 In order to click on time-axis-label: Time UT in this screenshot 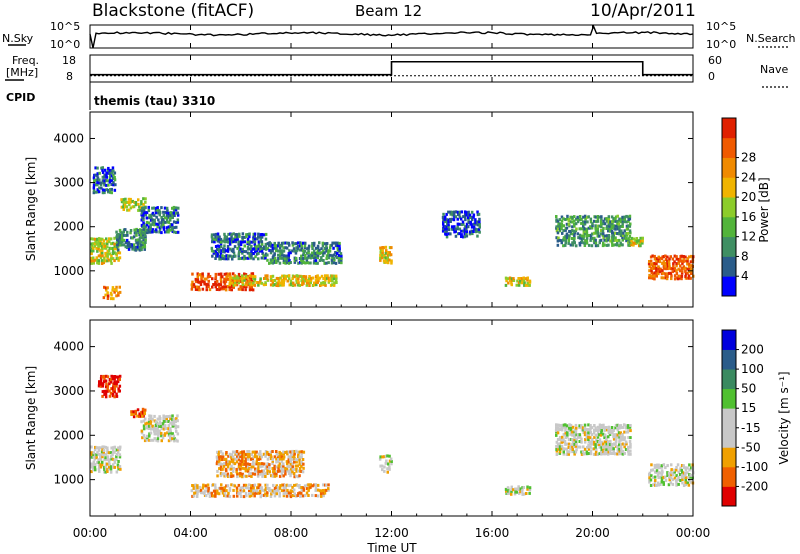, I will do `click(391, 547)`.